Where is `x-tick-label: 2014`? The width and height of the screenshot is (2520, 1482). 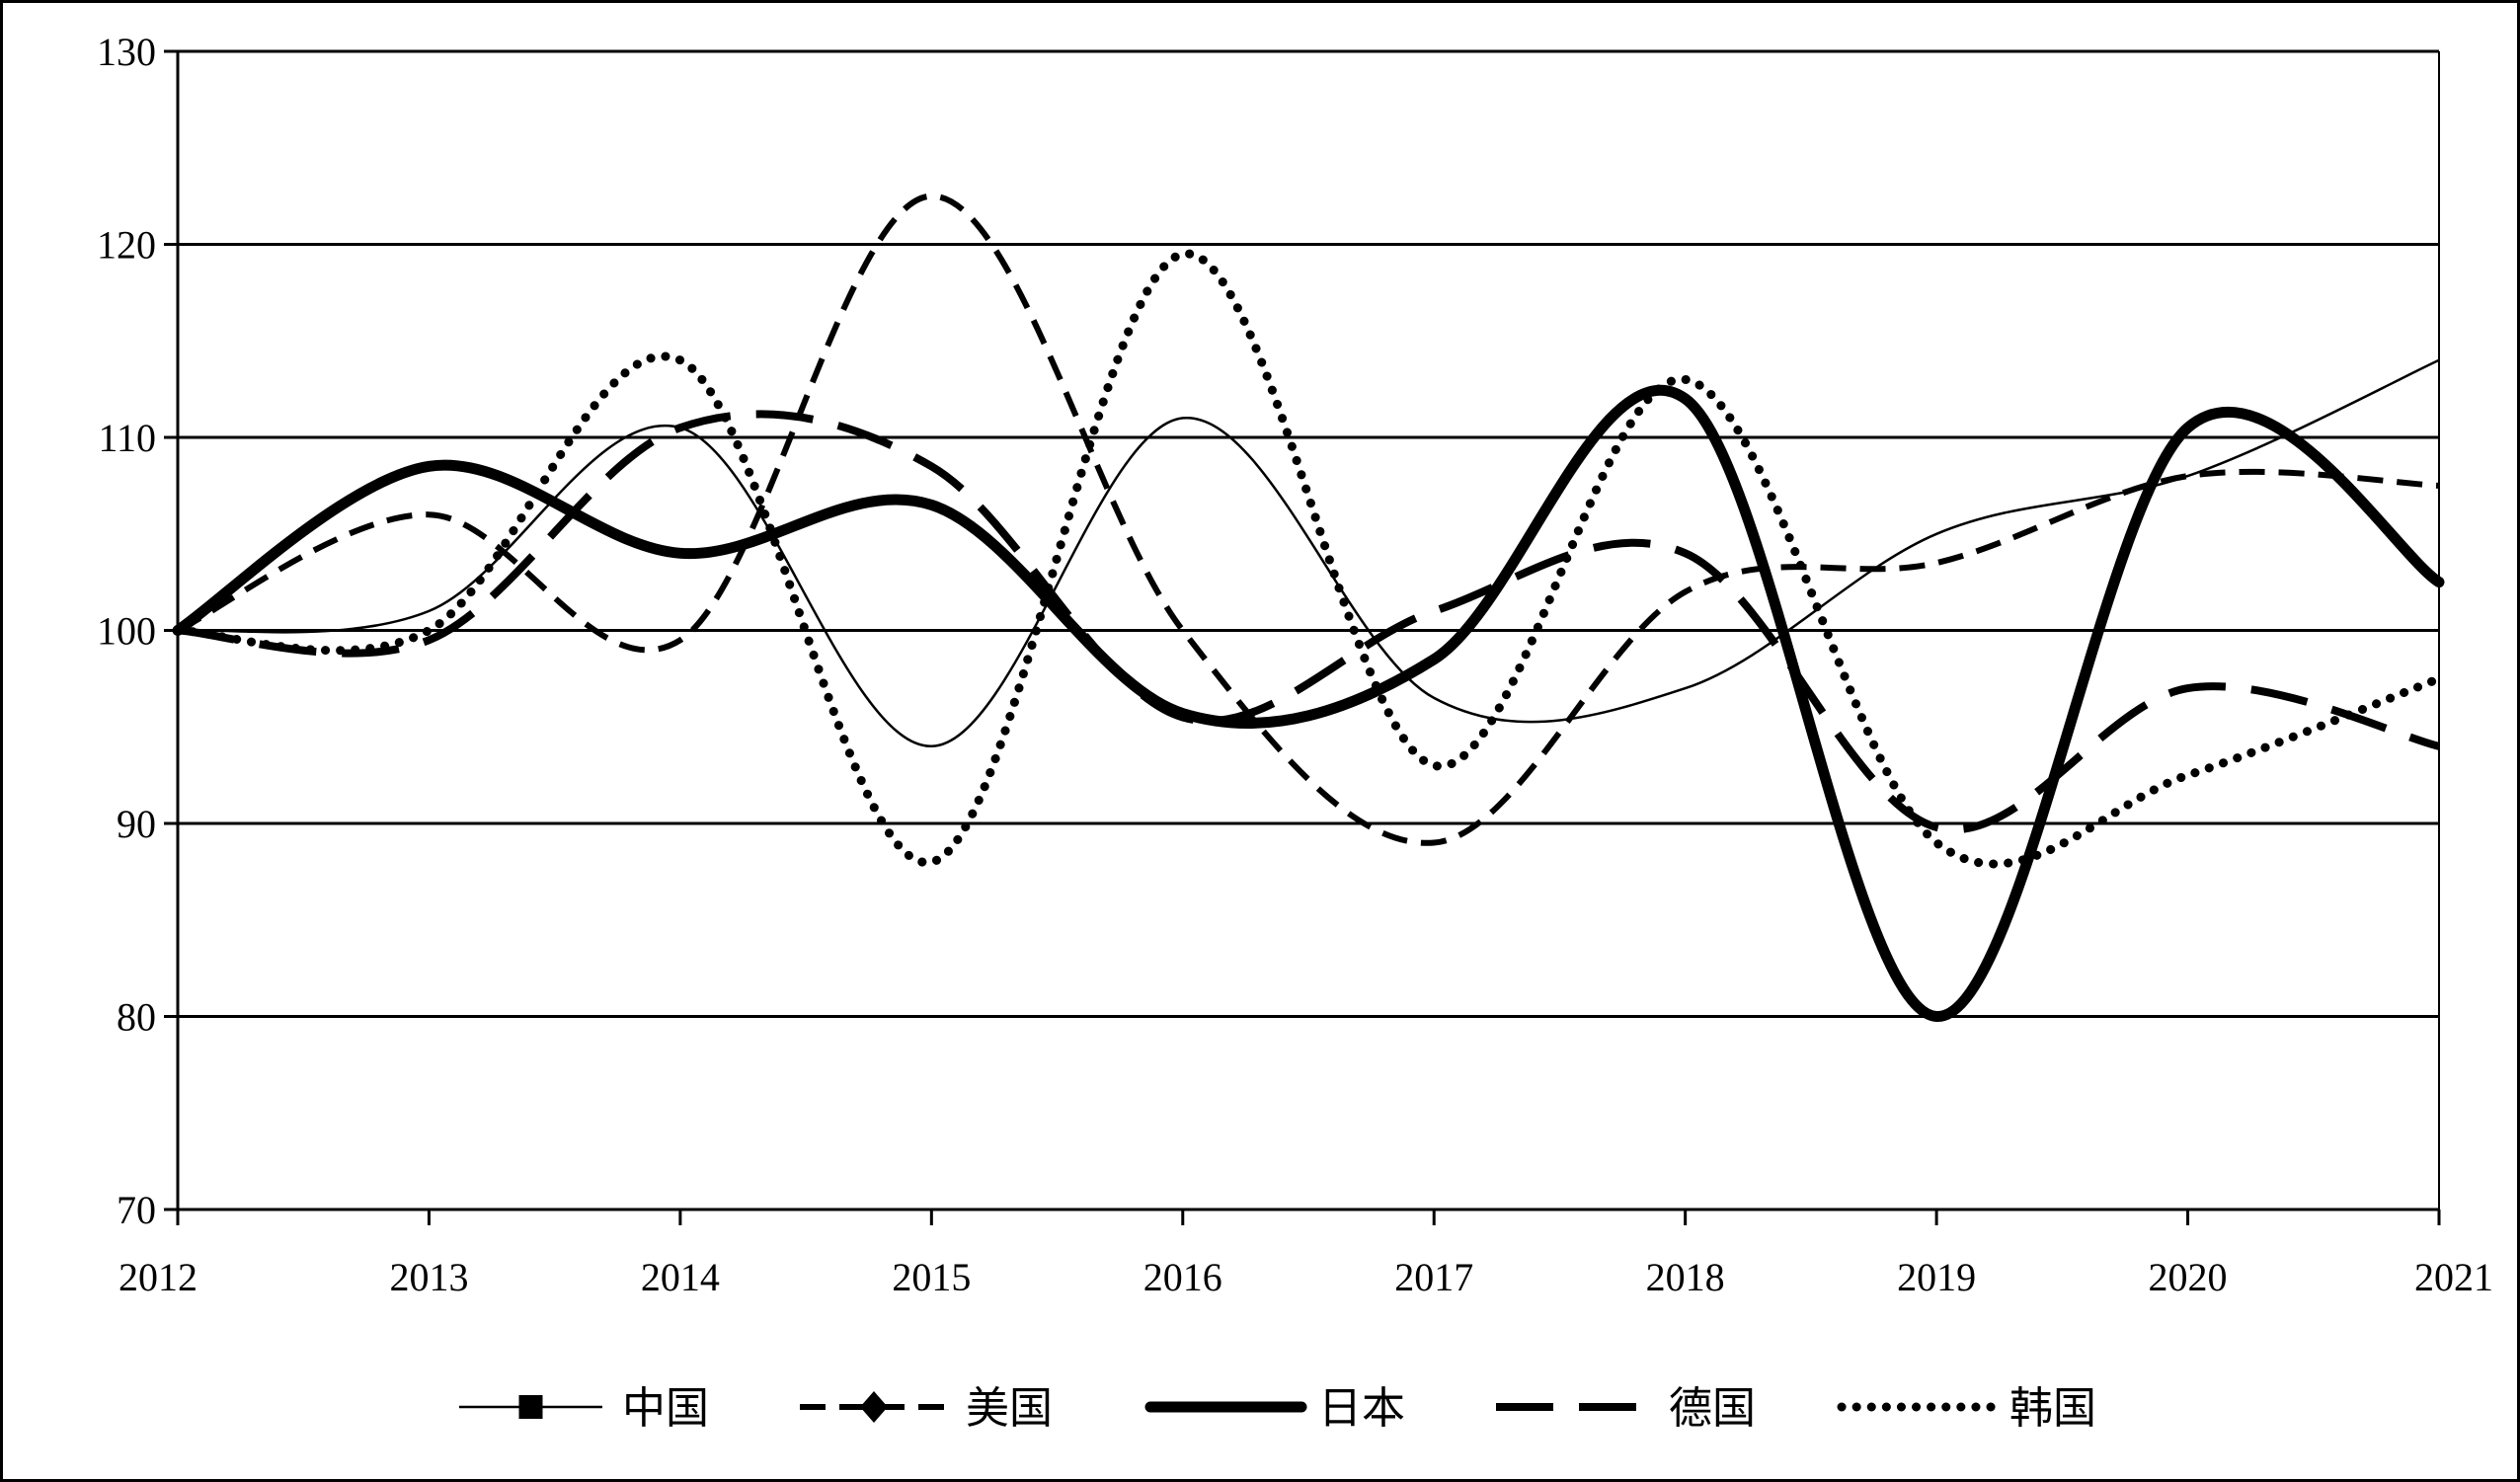
x-tick-label: 2014 is located at coordinates (680, 1277).